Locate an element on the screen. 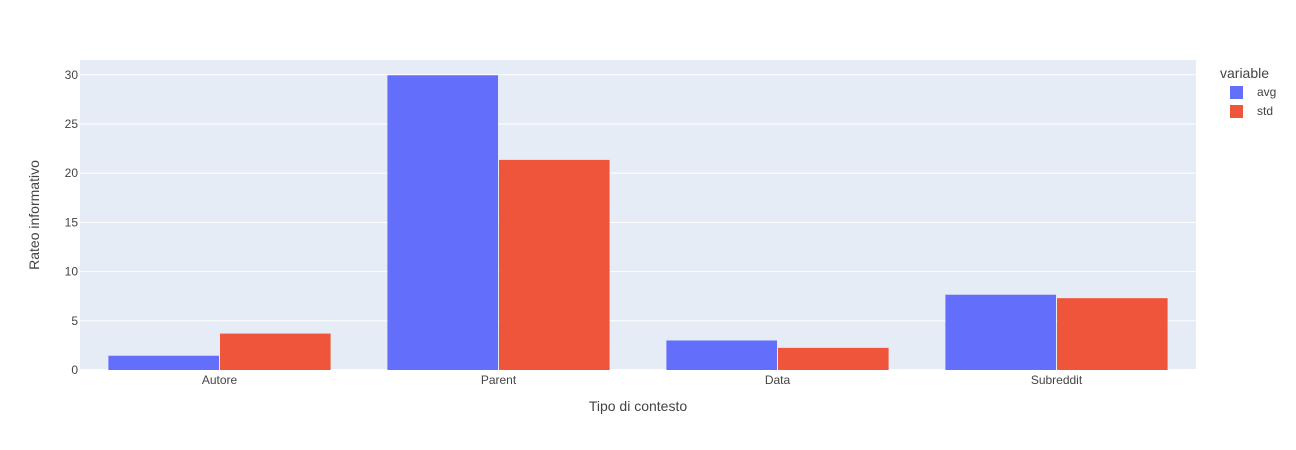  y-tick-label: 5 is located at coordinates (74, 321).